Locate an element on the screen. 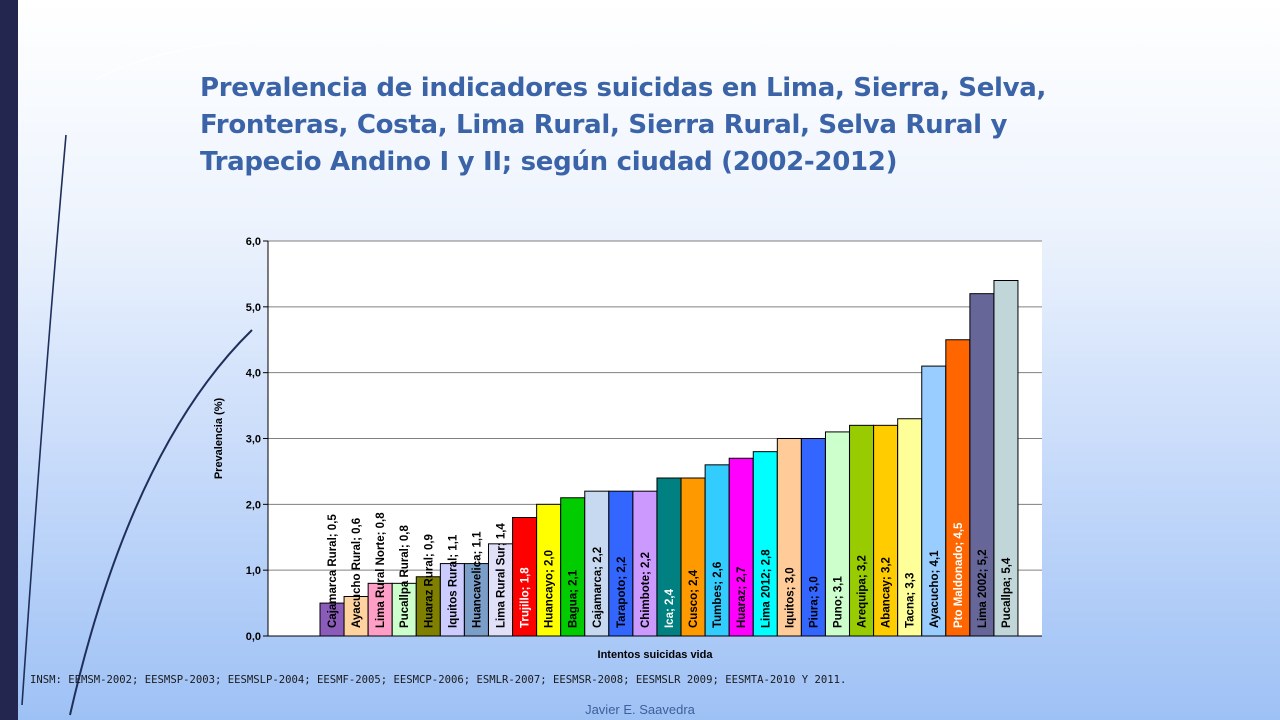 The width and height of the screenshot is (1280, 720). bar-data-label: Cajamarca; 2,2 is located at coordinates (598, 587).